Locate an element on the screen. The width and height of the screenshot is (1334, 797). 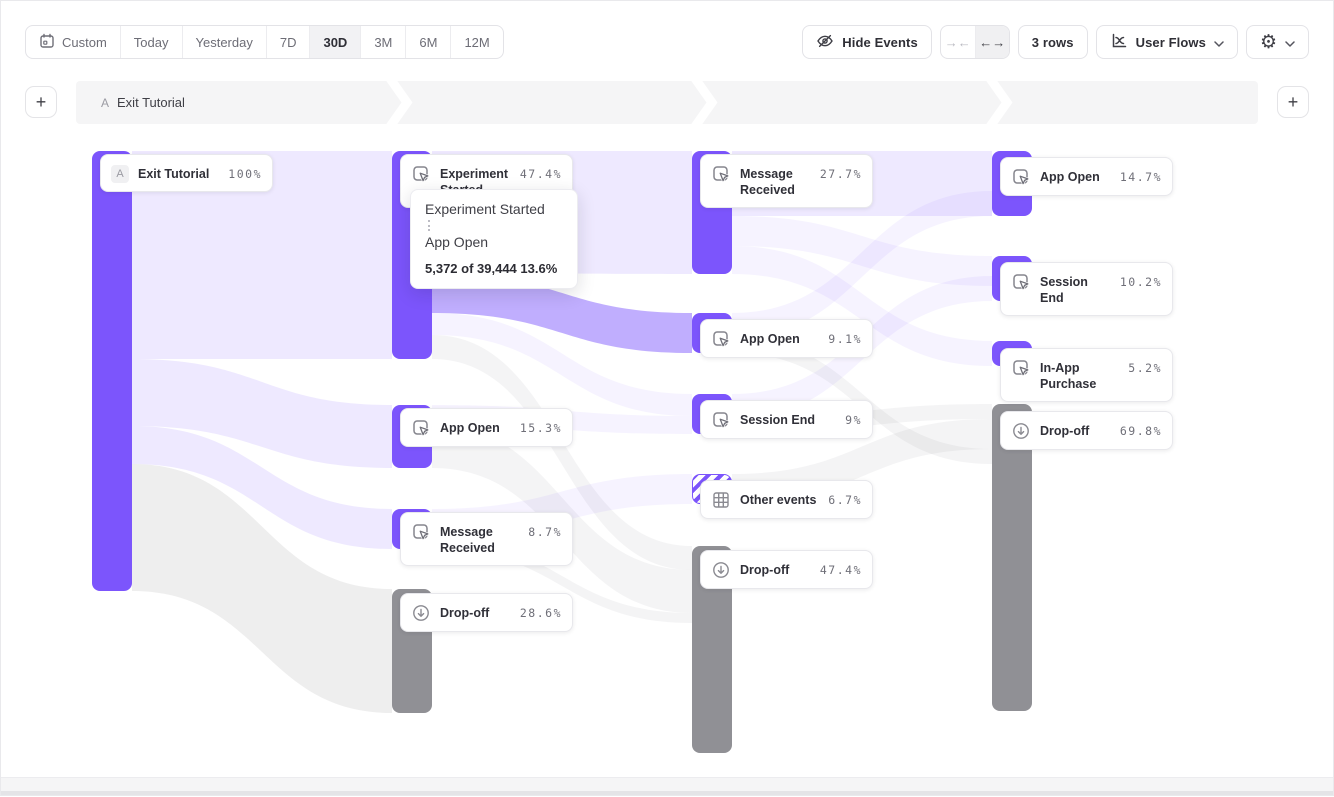
user-flows-icon is located at coordinates (1119, 42).